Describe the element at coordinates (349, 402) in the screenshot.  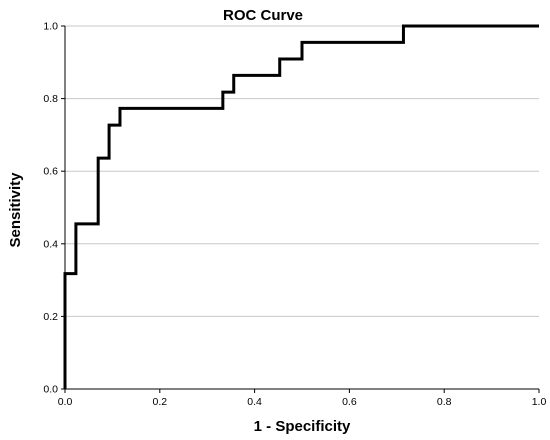
I see `x-tick-label-3: 0.6` at that location.